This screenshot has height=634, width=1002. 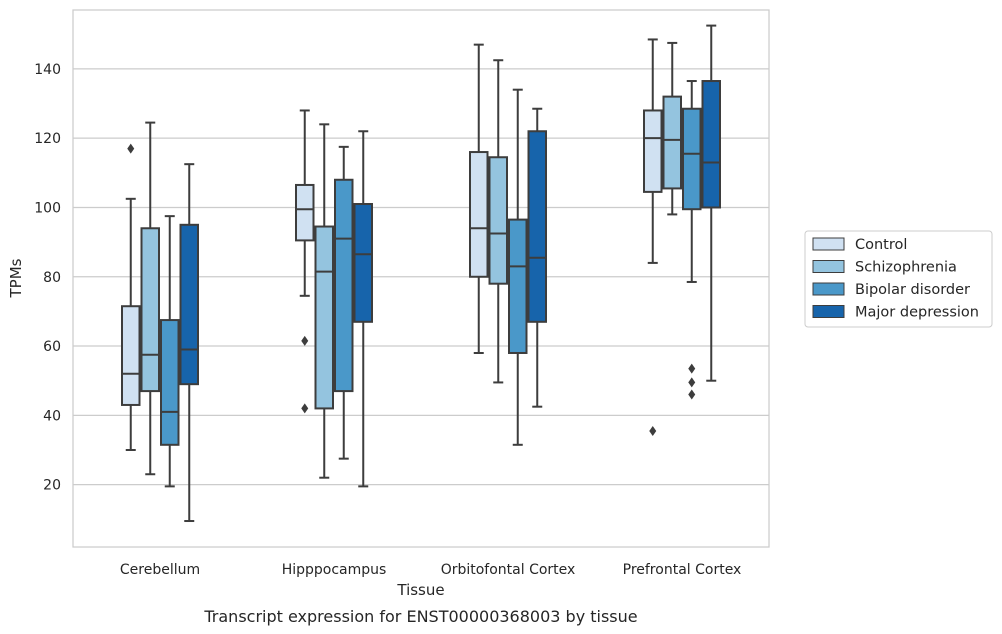 I want to click on y-tick-label: 20, so click(x=52, y=486).